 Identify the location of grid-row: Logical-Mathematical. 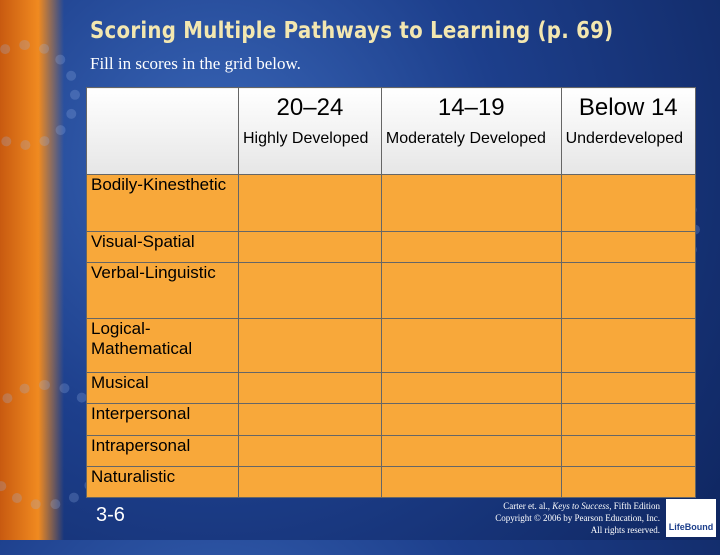
(391, 345).